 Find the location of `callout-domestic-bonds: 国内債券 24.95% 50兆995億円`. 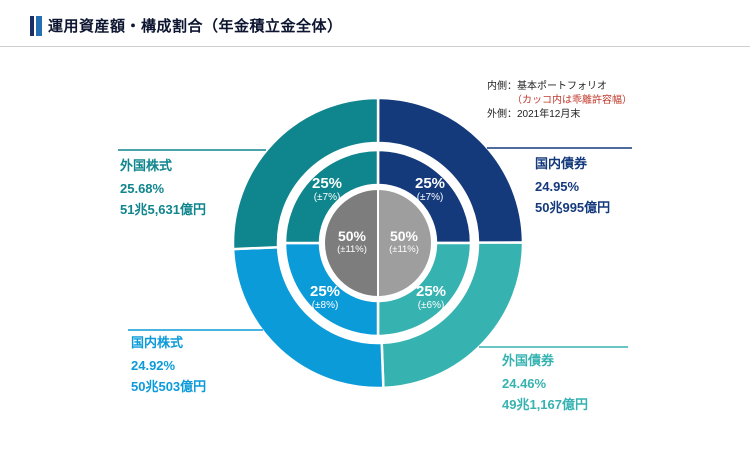

callout-domestic-bonds: 国内債券 24.95% 50兆995億円 is located at coordinates (572, 184).